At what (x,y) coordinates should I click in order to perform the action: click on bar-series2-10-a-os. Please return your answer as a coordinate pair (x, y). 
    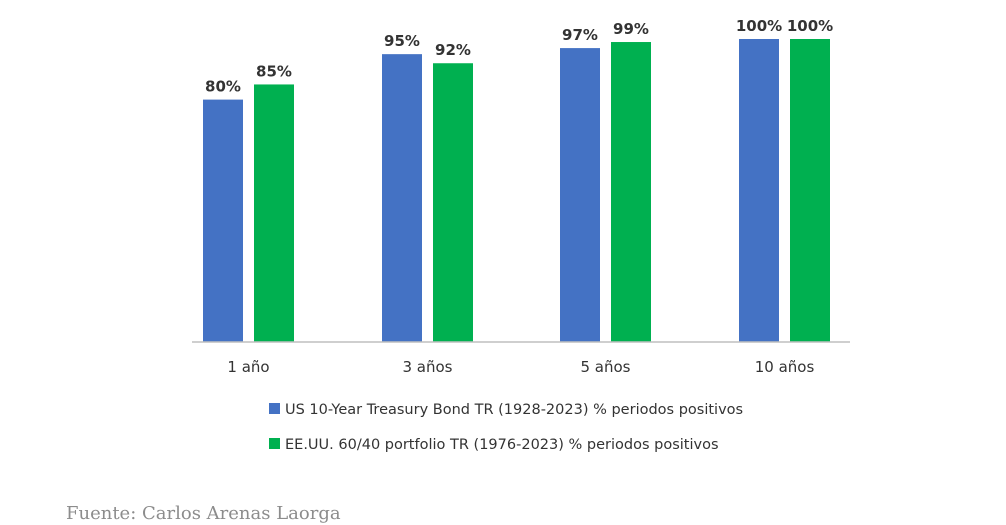
    Looking at the image, I should click on (810, 190).